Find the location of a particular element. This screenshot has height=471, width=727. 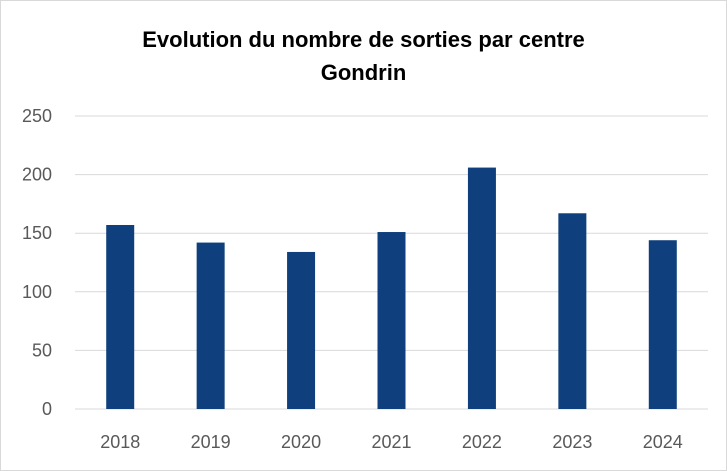

y-tick-label-250: 250 is located at coordinates (37, 116).